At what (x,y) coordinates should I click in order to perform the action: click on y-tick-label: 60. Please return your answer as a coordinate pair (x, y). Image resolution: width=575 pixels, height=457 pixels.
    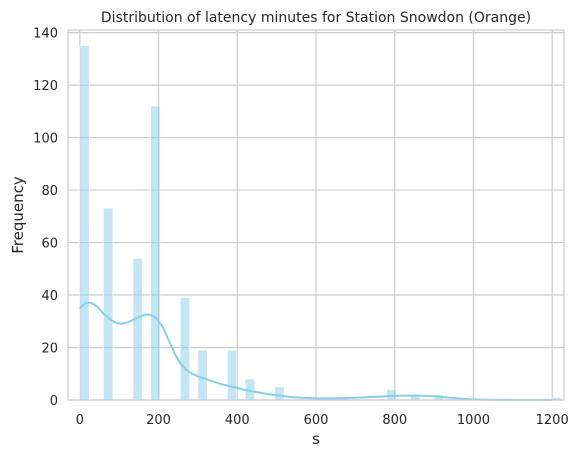
    Looking at the image, I should click on (49, 244).